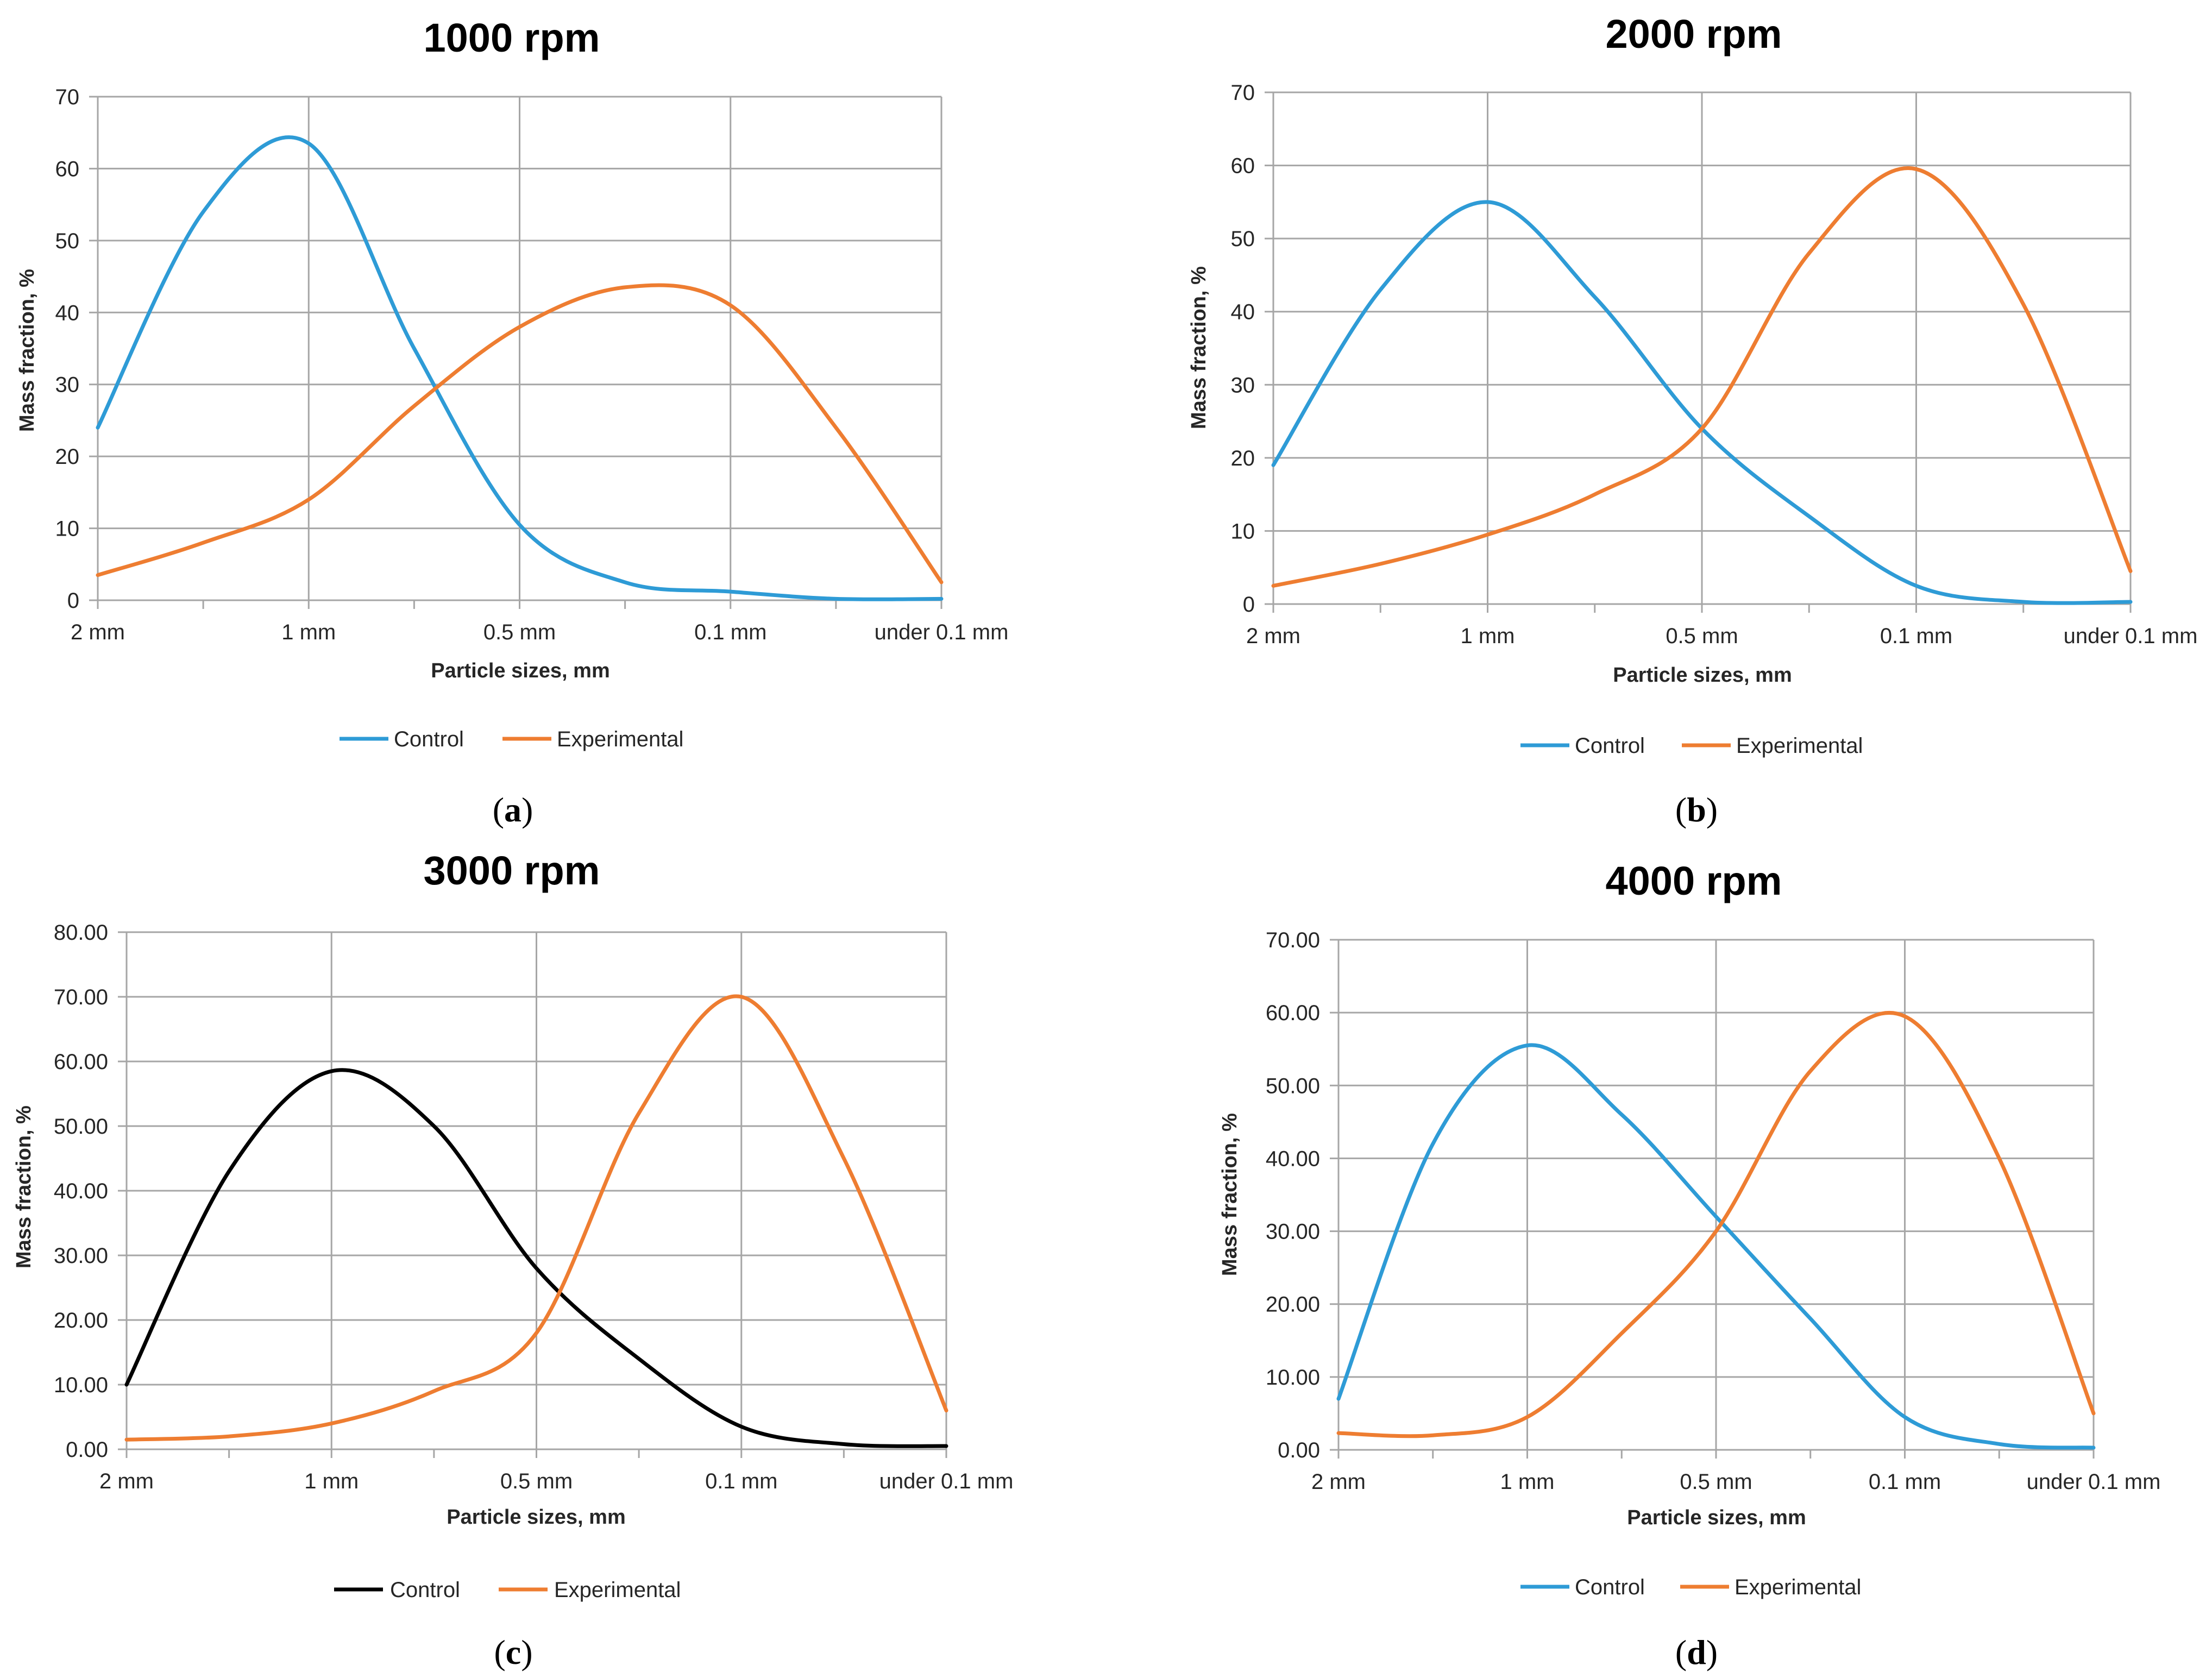 The width and height of the screenshot is (2212, 1678). What do you see at coordinates (1690, 1587) in the screenshot?
I see `chart-d-legend: Control Experimental` at bounding box center [1690, 1587].